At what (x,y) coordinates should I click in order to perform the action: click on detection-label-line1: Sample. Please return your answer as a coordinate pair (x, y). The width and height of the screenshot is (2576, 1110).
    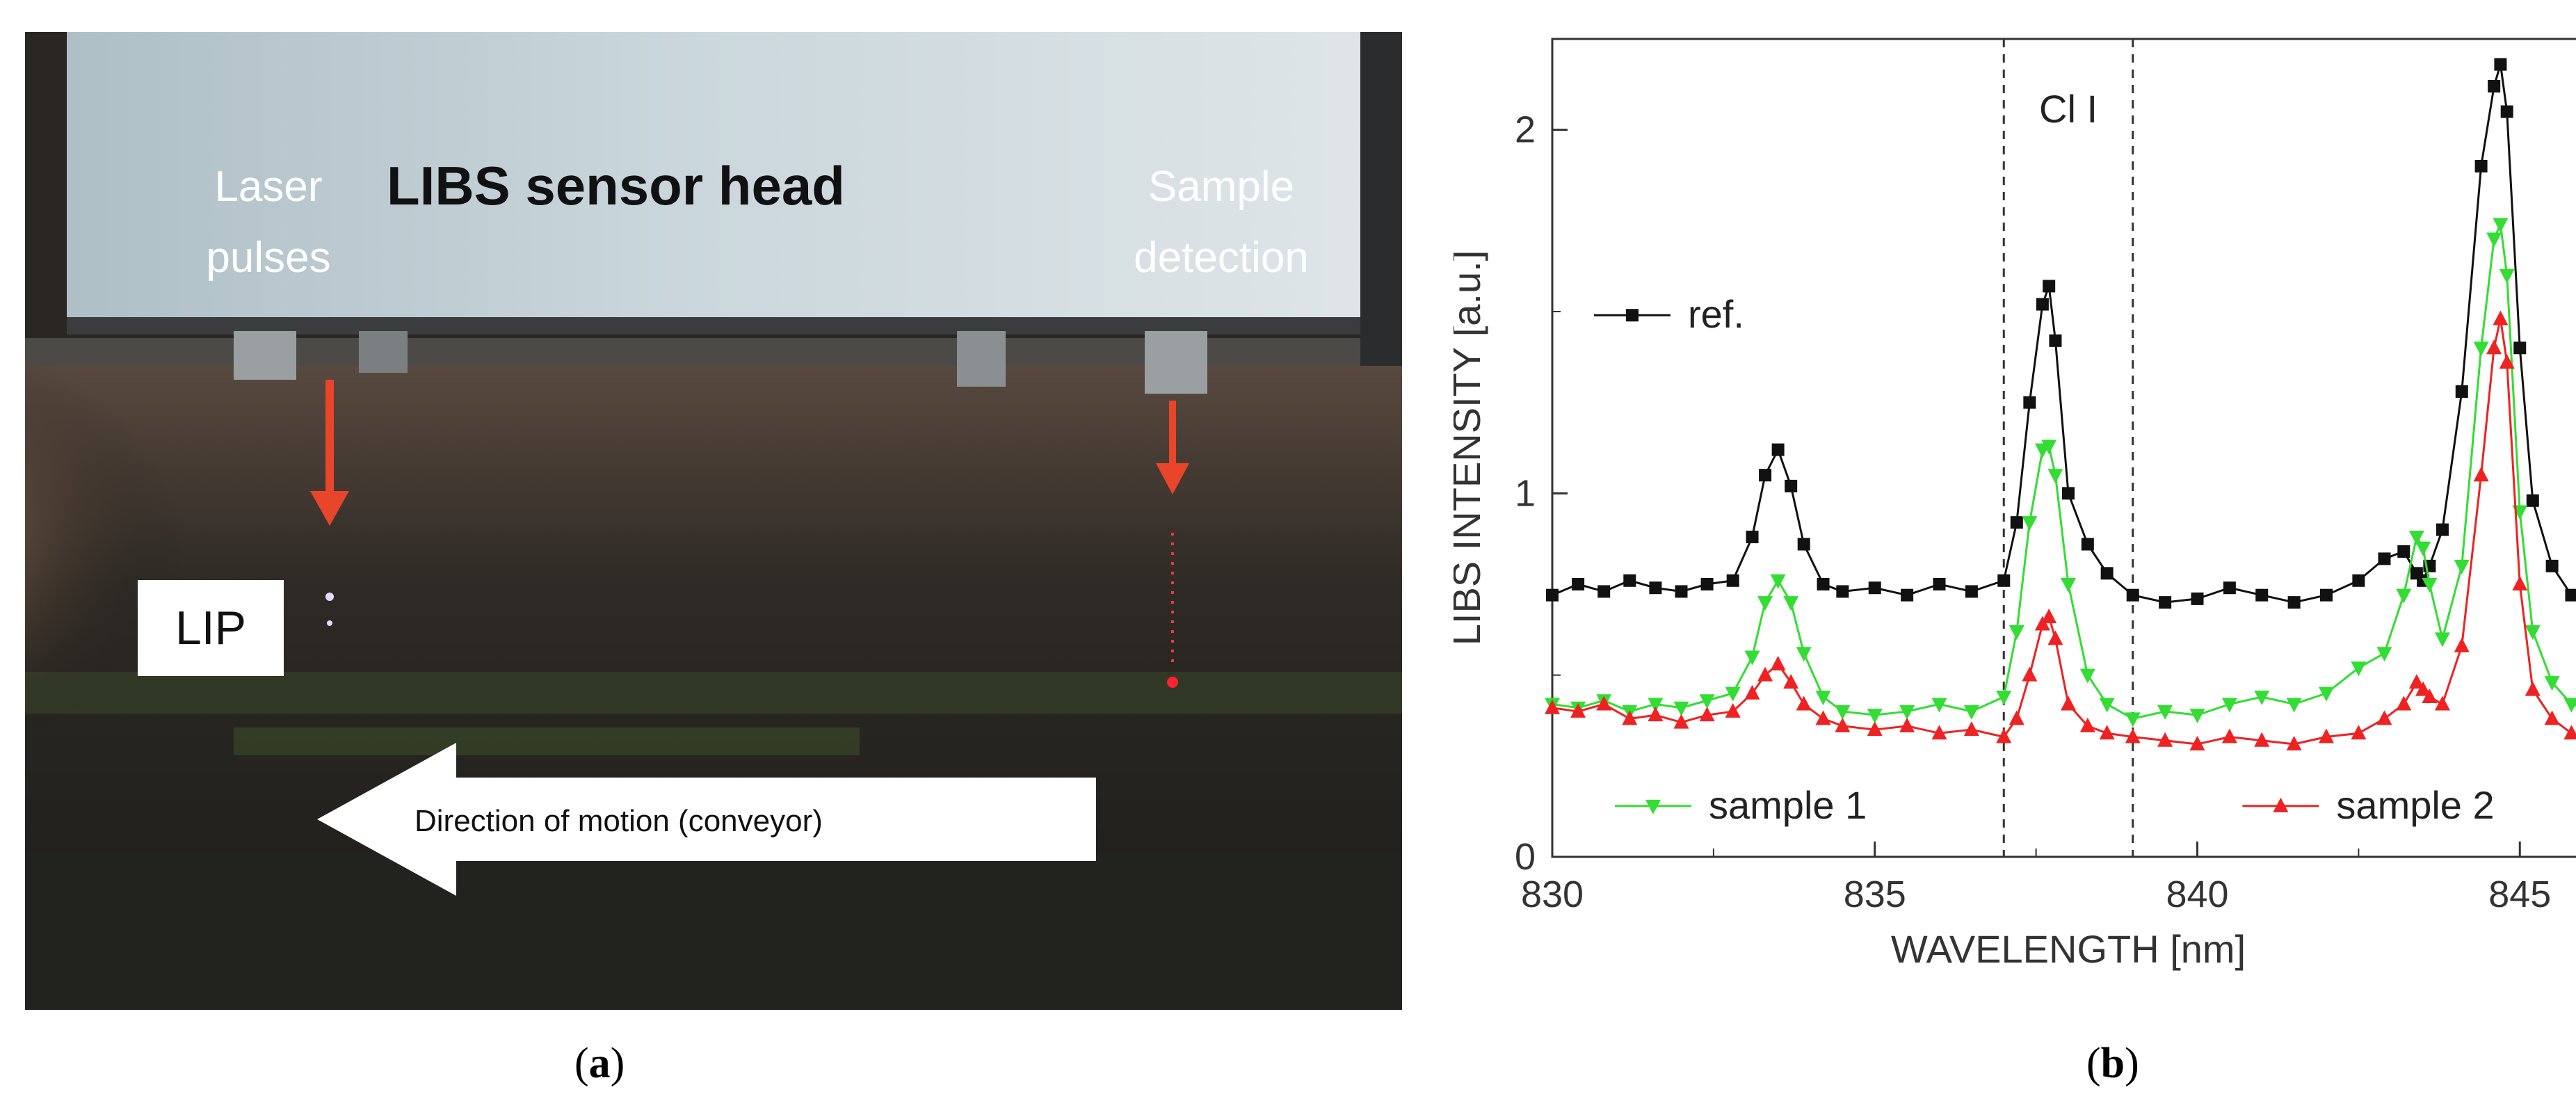
    Looking at the image, I should click on (1221, 187).